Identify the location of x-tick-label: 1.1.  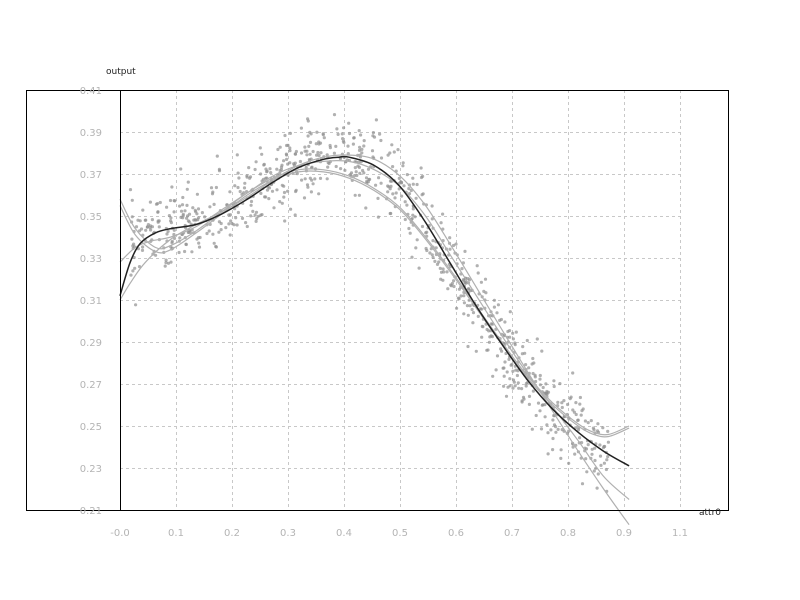
(680, 533).